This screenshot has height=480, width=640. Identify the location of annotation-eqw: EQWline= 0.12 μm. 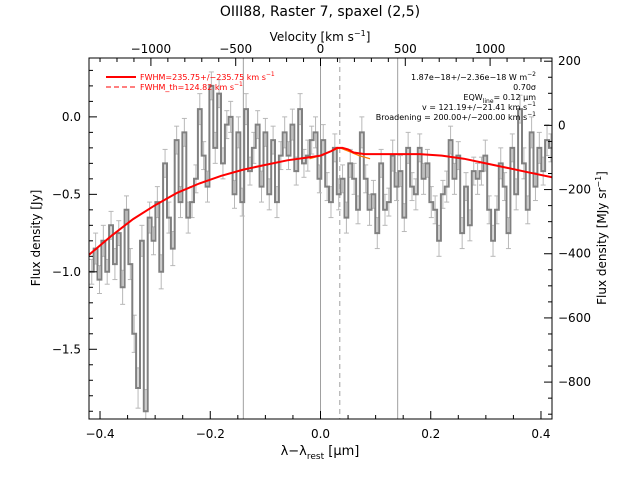
(499, 99).